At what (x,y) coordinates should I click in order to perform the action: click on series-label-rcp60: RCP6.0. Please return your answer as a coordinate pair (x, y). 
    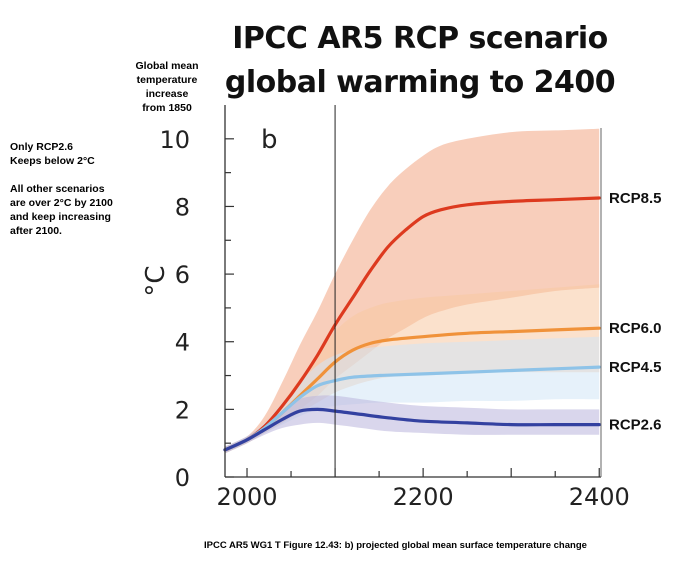
    Looking at the image, I should click on (635, 328).